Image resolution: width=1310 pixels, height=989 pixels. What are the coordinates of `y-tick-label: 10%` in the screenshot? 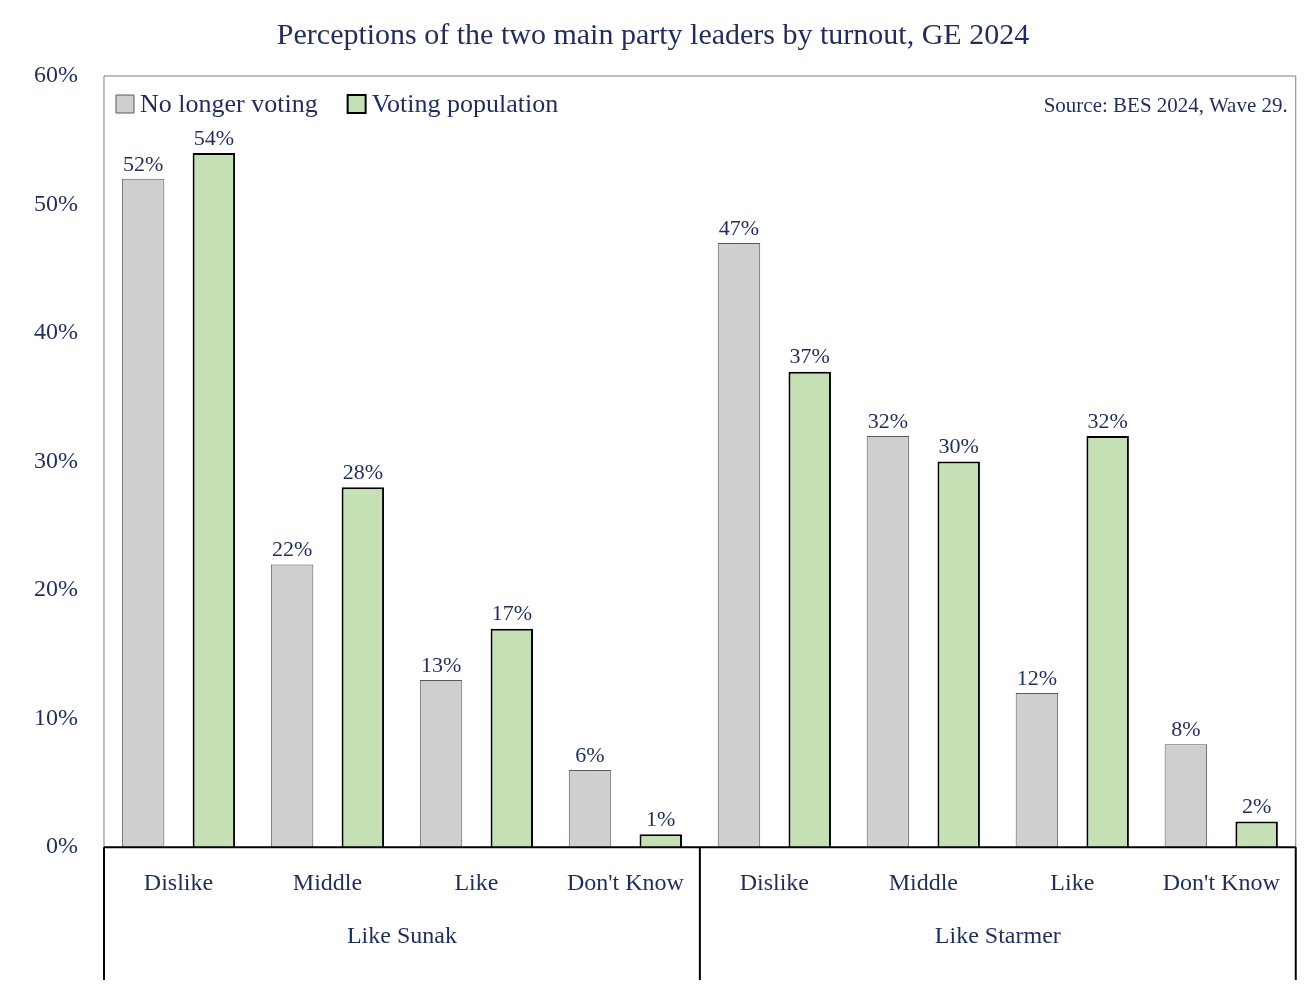 It's located at (55, 716).